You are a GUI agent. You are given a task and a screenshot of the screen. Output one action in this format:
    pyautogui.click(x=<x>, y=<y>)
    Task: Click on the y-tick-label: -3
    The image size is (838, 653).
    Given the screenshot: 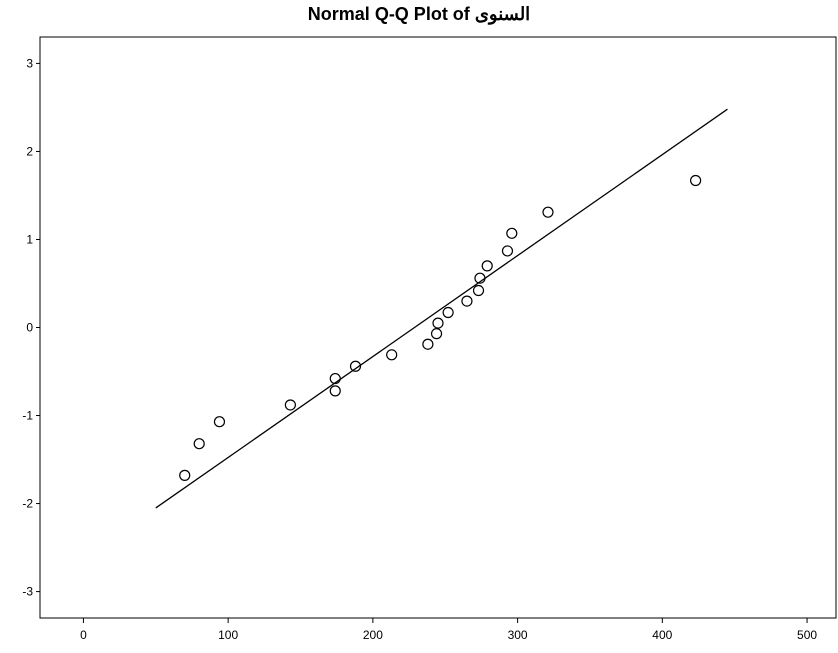 What is the action you would take?
    pyautogui.click(x=27, y=592)
    